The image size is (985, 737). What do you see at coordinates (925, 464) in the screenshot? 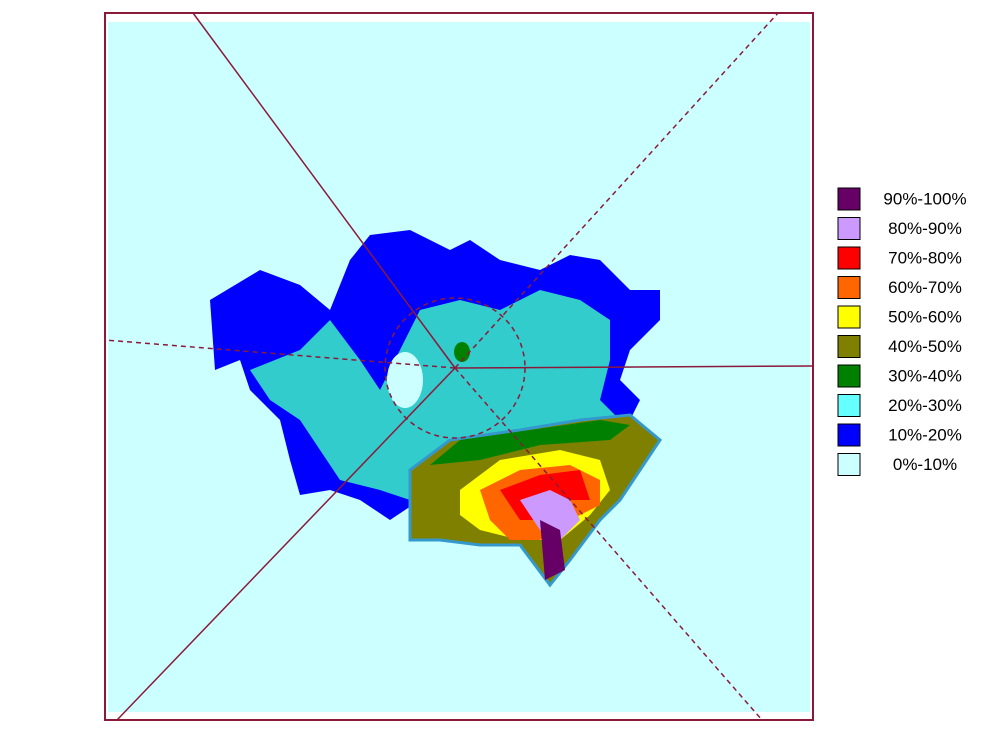
I see `legend-label: 0%-10%` at bounding box center [925, 464].